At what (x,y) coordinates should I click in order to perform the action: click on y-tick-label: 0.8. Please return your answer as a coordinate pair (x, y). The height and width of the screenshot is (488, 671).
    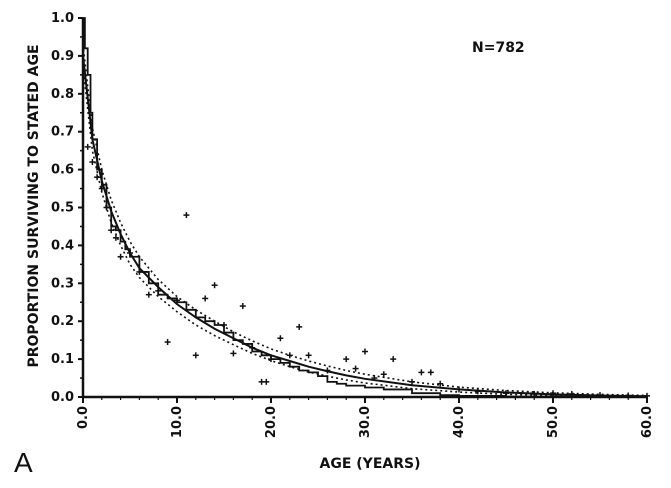
    Looking at the image, I should click on (62, 94).